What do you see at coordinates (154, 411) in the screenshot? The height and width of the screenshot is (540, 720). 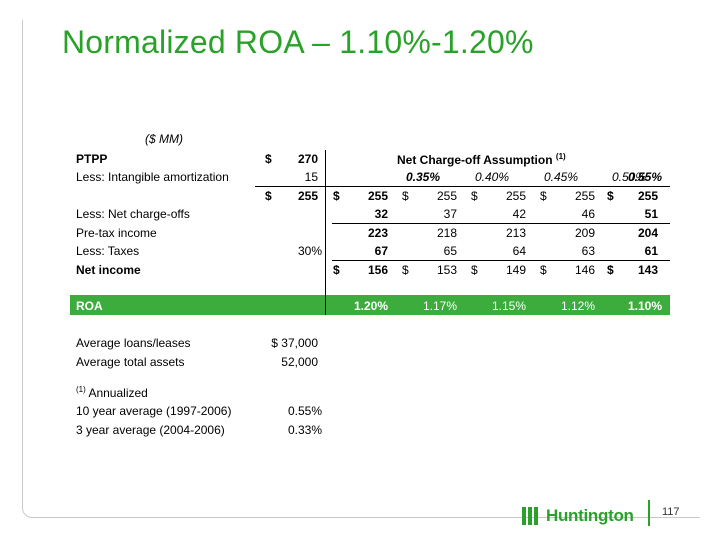 I see `footnote-10yr-label: 10 year average (1997-2006)` at bounding box center [154, 411].